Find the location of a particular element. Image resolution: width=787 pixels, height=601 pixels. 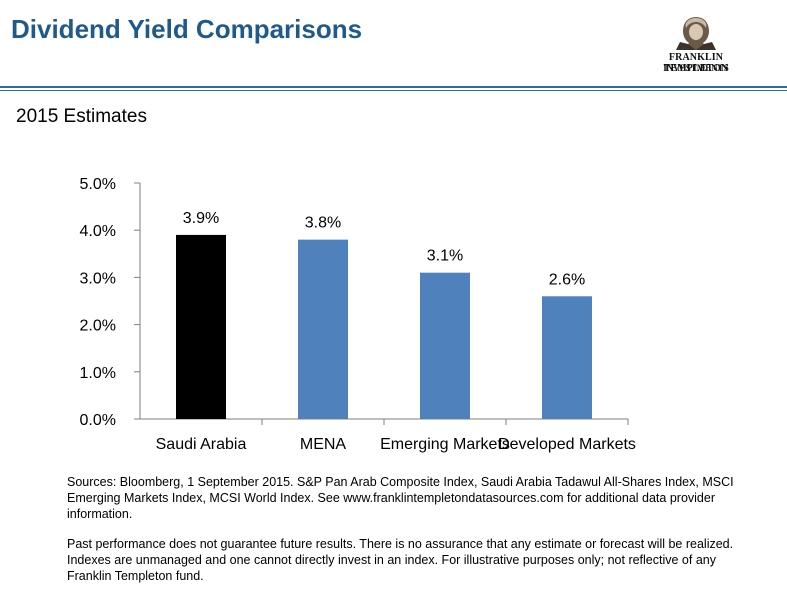

x-tick-label: Emerging Markets is located at coordinates (445, 444).